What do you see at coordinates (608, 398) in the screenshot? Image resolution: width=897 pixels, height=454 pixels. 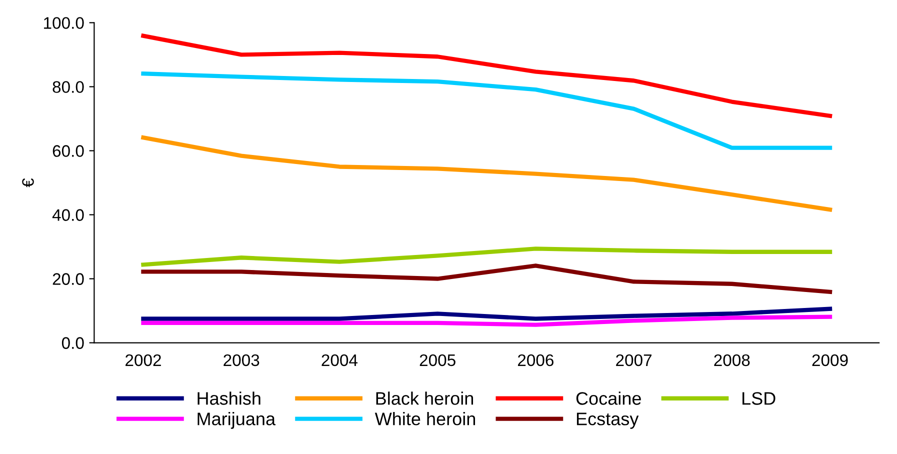 I see `legend-label: Cocaine` at bounding box center [608, 398].